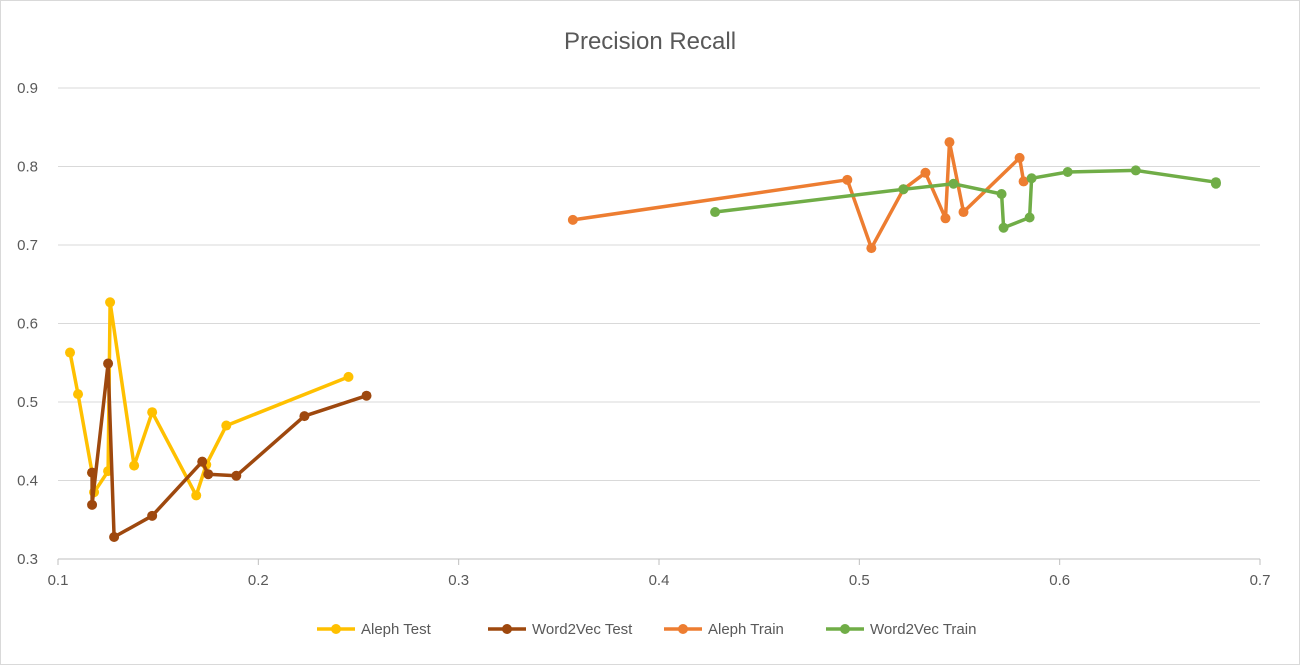 The image size is (1300, 669). Describe the element at coordinates (27, 167) in the screenshot. I see `y-tick-label: 0.8` at that location.